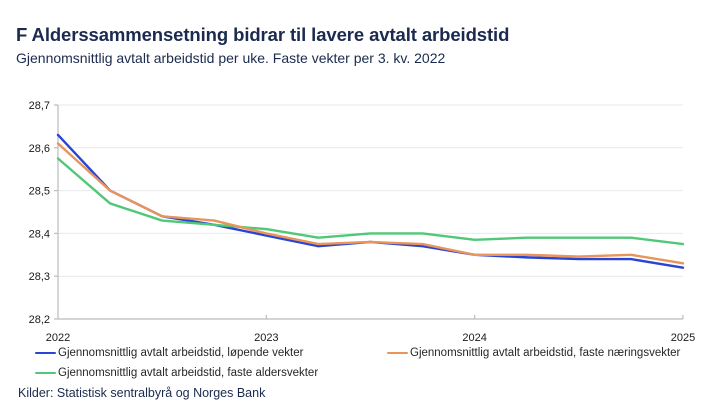 This screenshot has width=722, height=406. Describe the element at coordinates (39, 277) in the screenshot. I see `y-axis-tick-label: 28,3` at that location.